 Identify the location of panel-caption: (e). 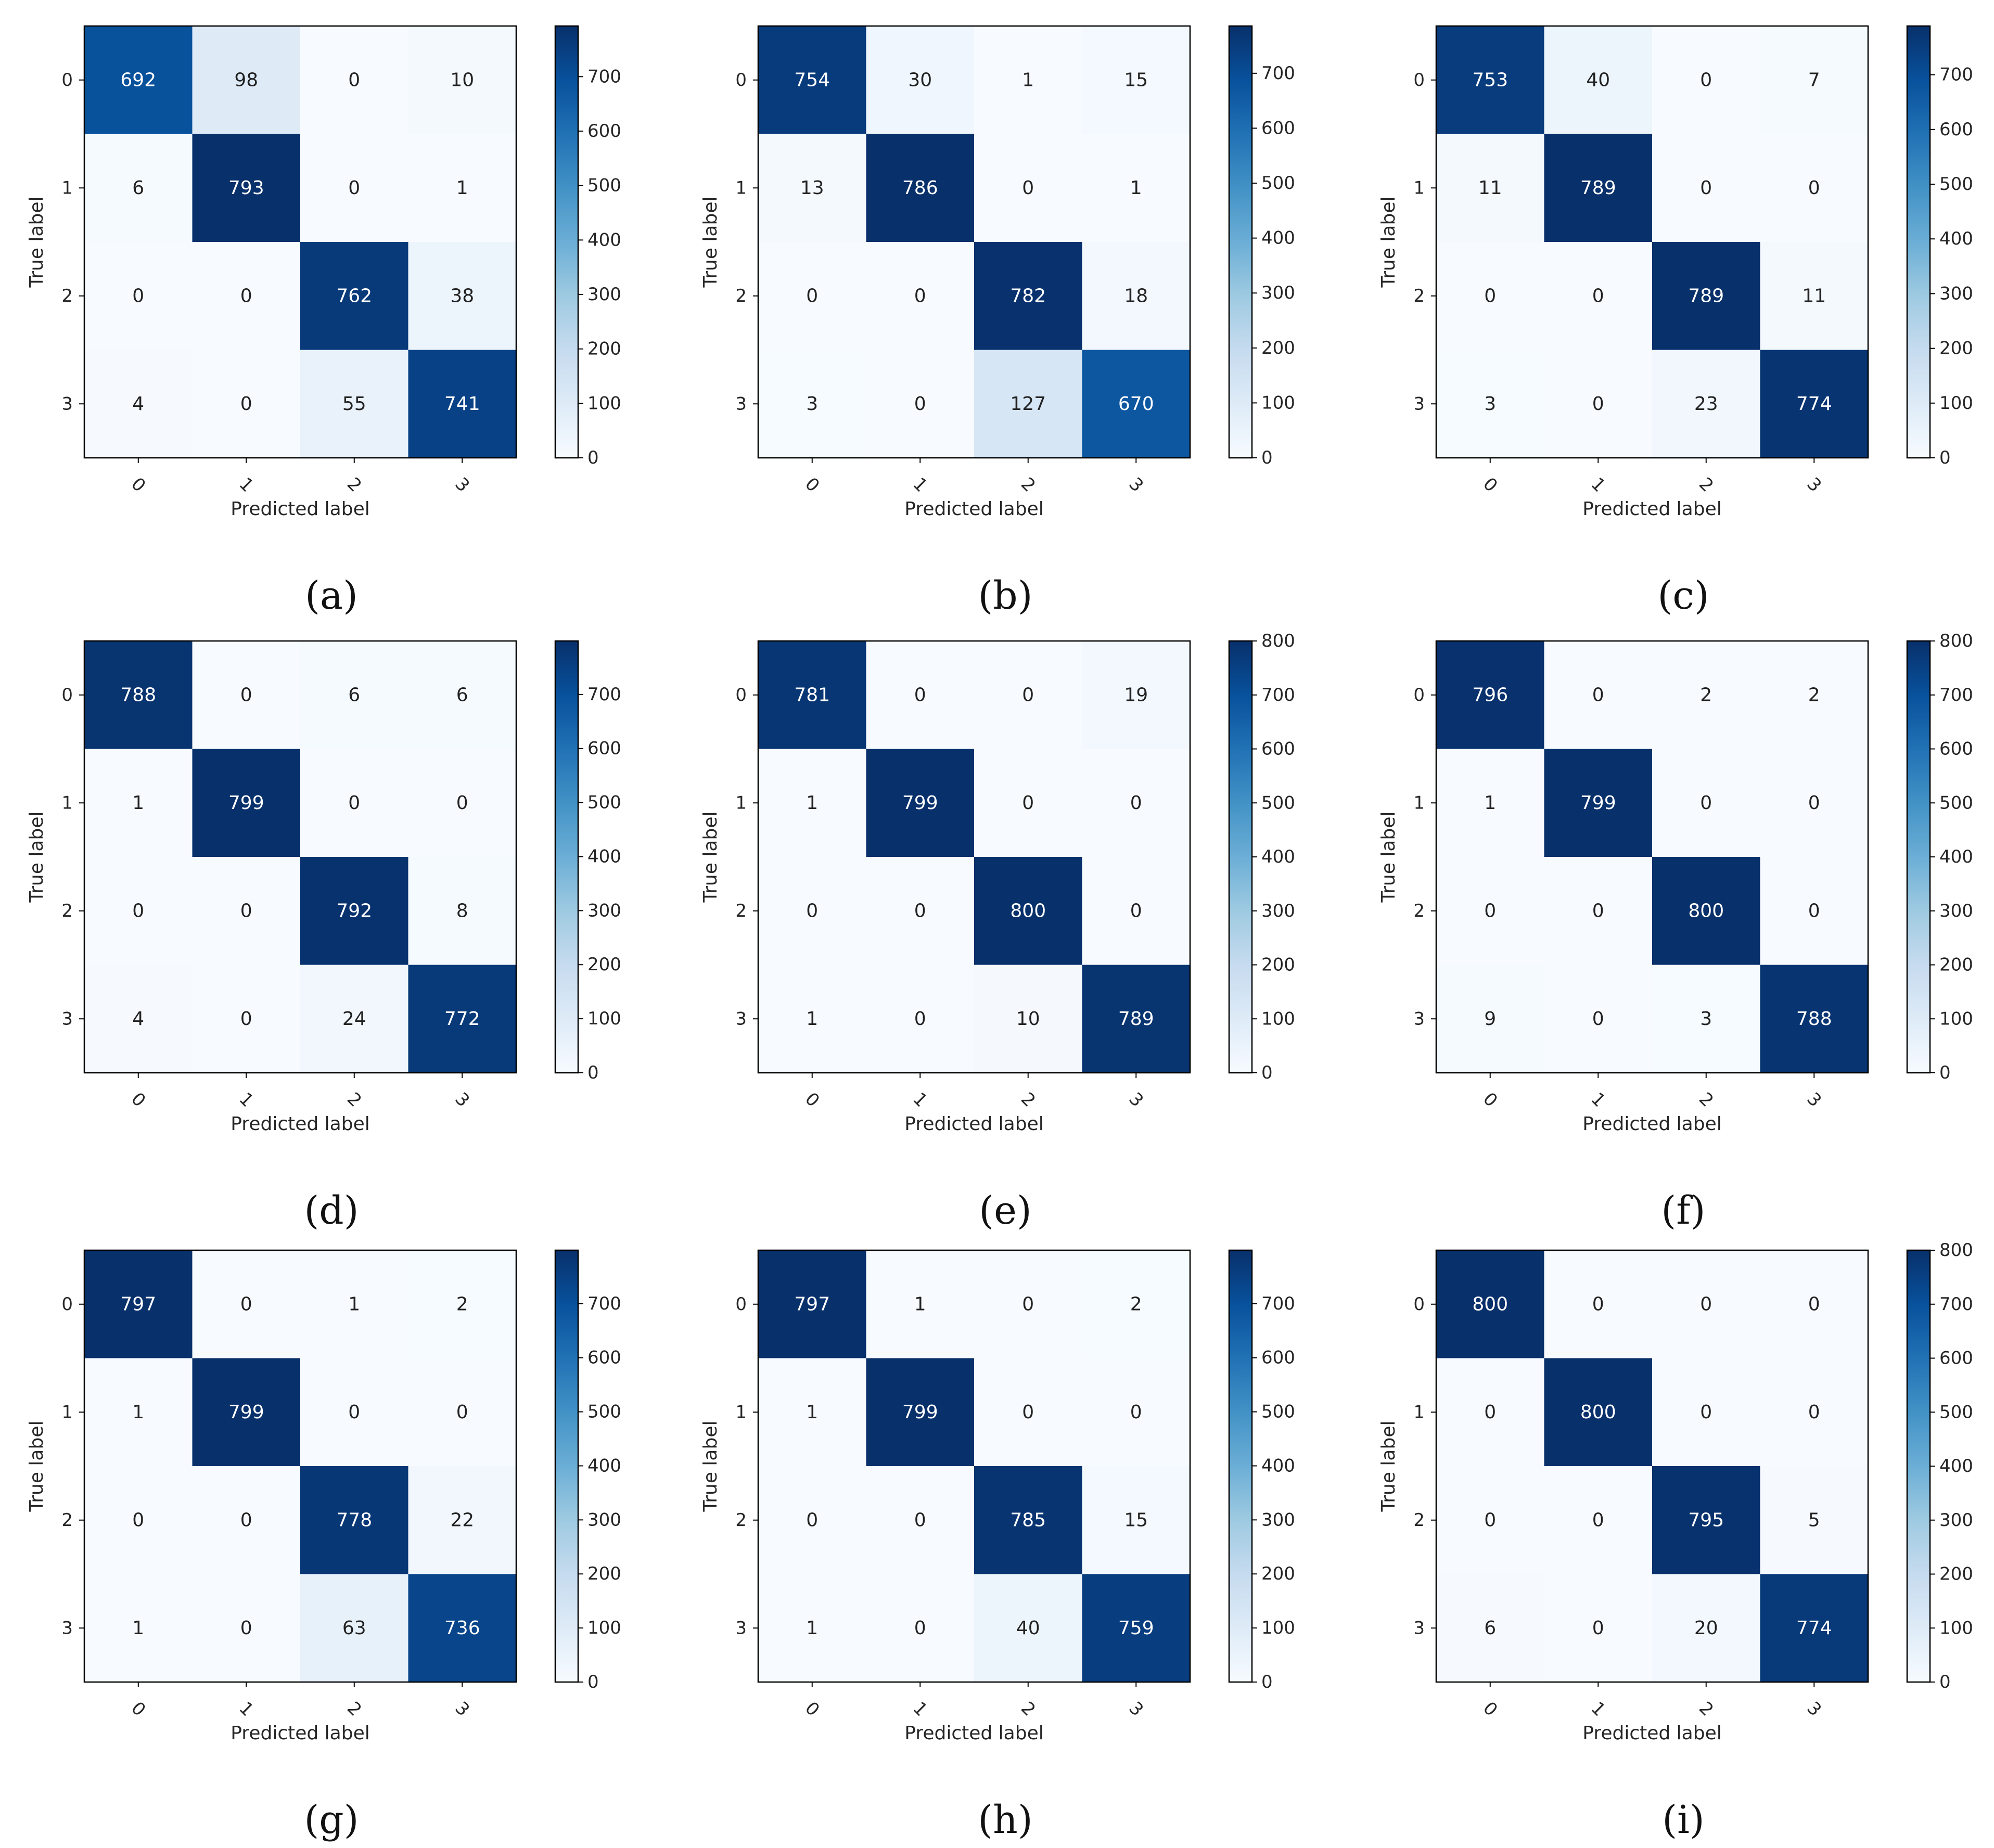
(1005, 1210).